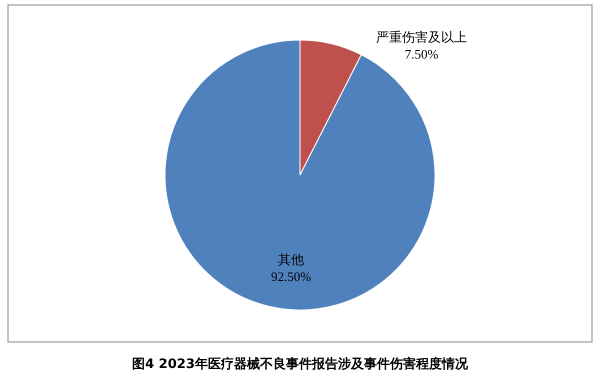 This screenshot has width=600, height=385. What do you see at coordinates (421, 54) in the screenshot?
I see `data-label: 7.50%` at bounding box center [421, 54].